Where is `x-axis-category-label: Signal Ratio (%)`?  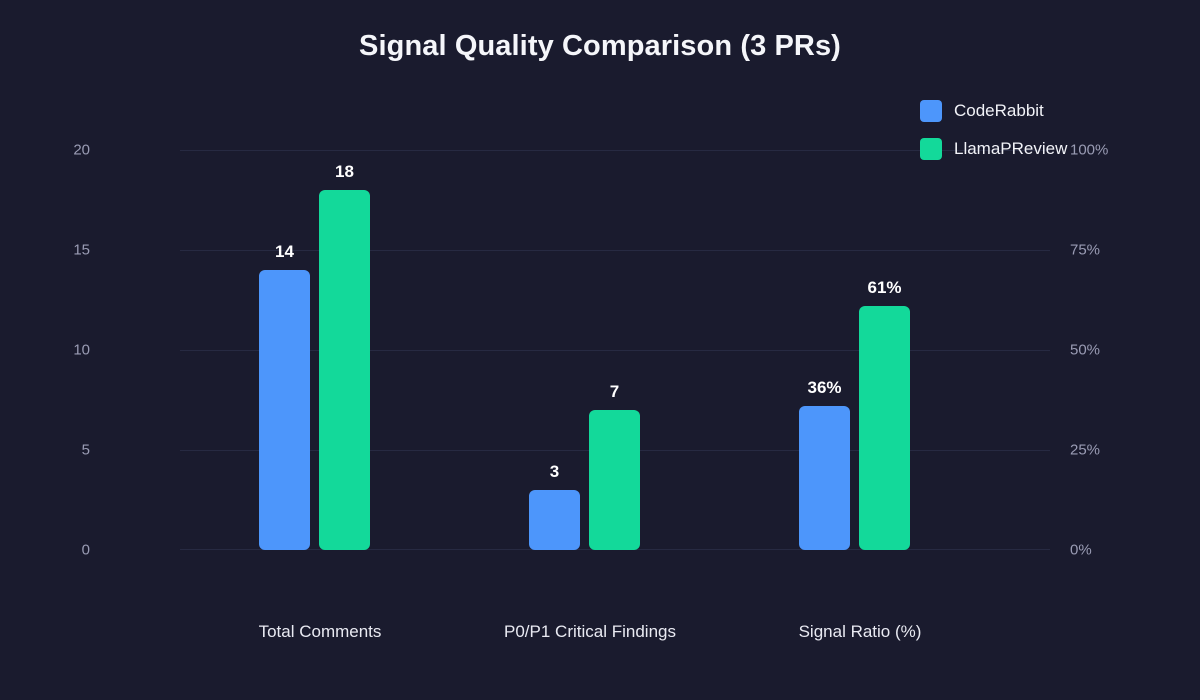 x-axis-category-label: Signal Ratio (%) is located at coordinates (860, 631).